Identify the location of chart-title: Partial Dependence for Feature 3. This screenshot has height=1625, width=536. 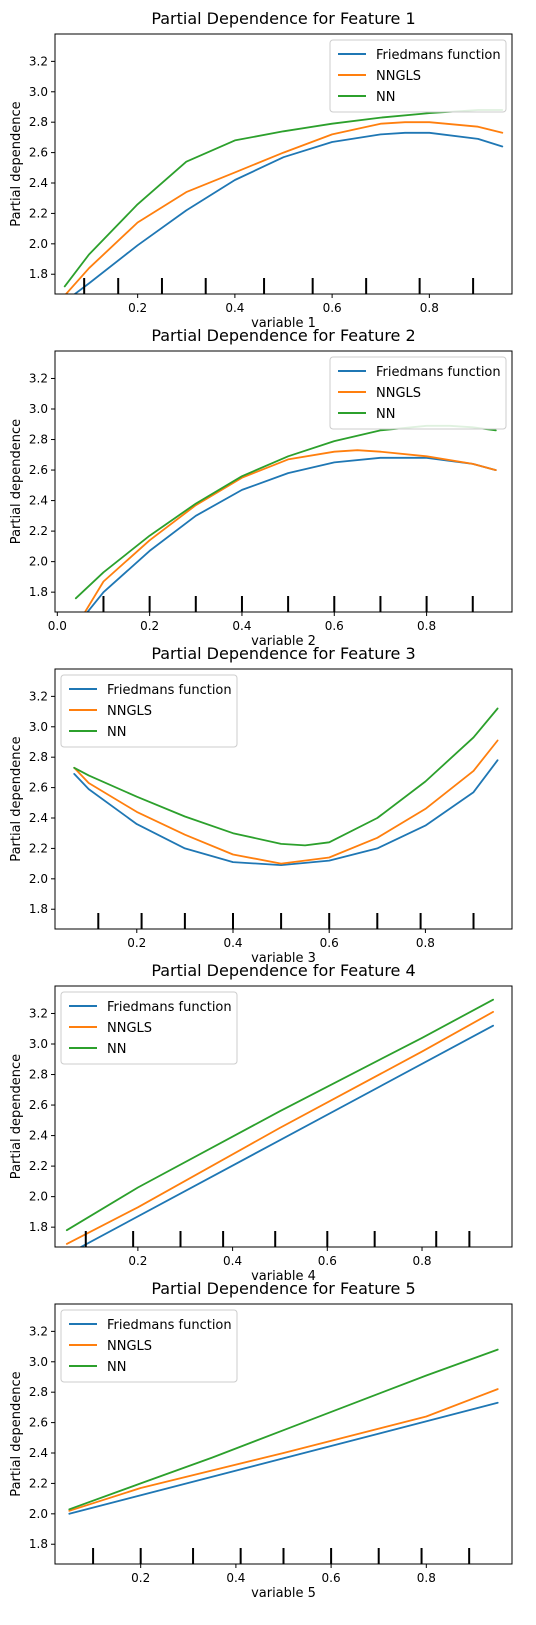
(283, 653).